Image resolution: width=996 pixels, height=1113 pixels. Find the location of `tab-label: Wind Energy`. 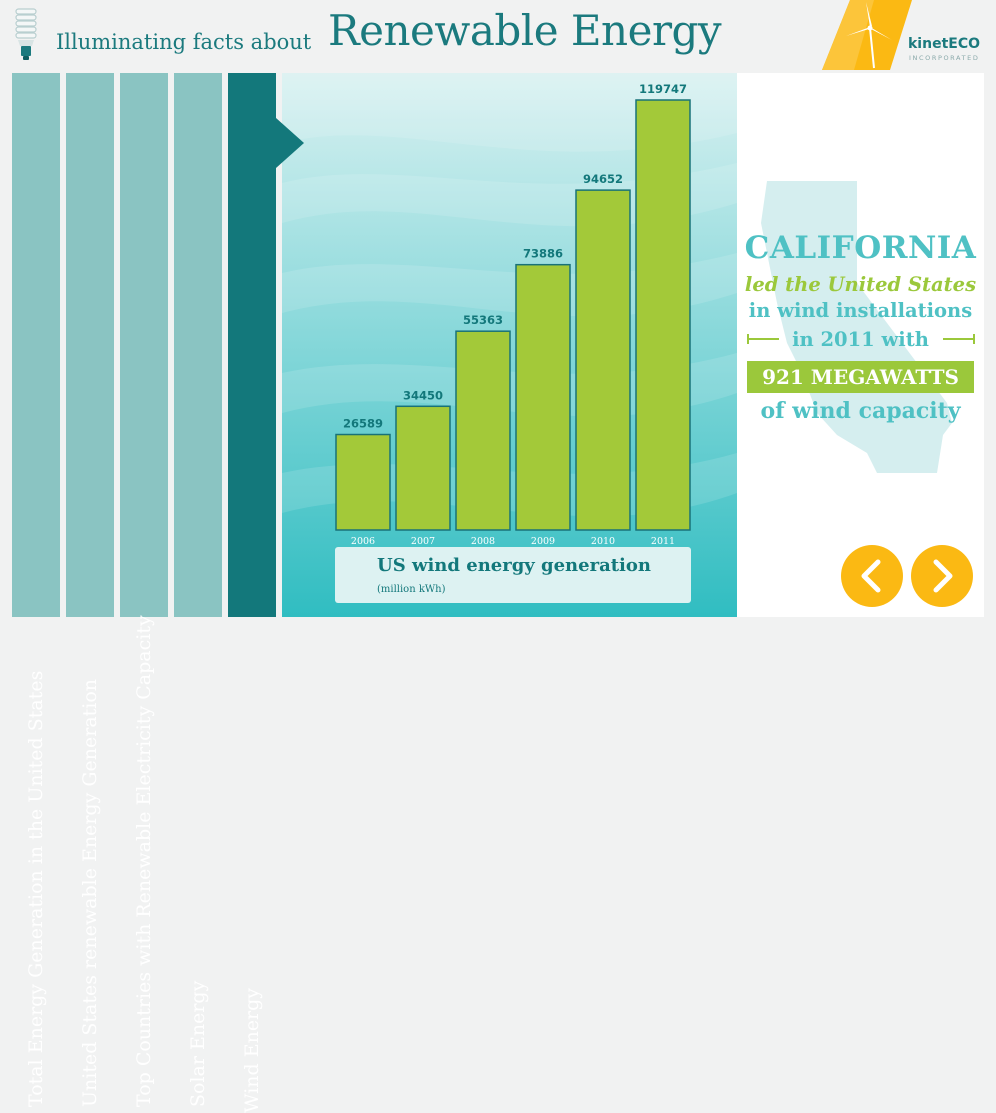

tab-label: Wind Energy is located at coordinates (252, 1050).